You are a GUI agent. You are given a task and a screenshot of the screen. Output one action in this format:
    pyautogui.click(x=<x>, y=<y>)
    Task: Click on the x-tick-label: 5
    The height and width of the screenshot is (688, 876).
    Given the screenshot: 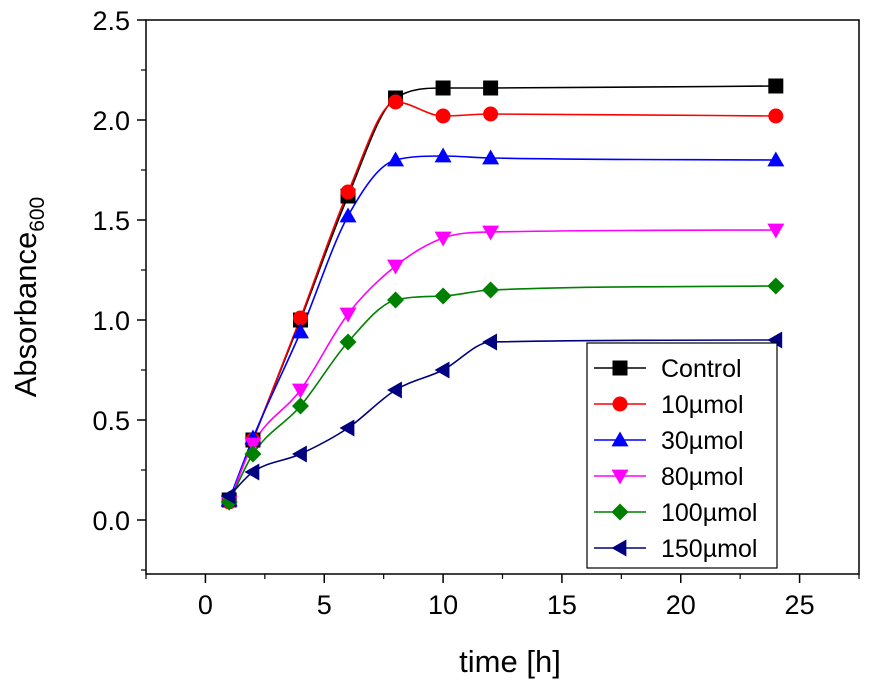 What is the action you would take?
    pyautogui.click(x=324, y=605)
    